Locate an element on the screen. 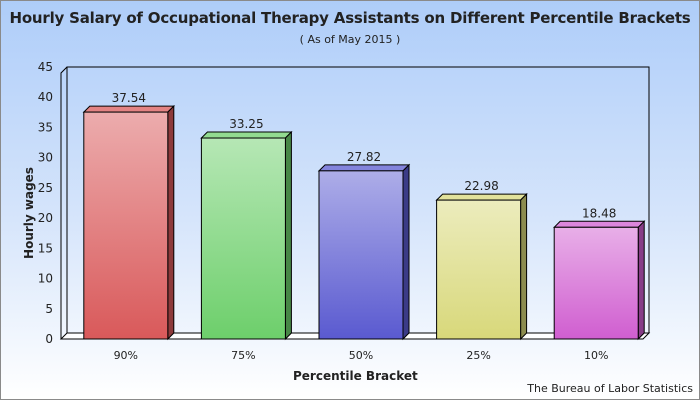 The image size is (700, 400). data-label: 33.25 is located at coordinates (246, 124).